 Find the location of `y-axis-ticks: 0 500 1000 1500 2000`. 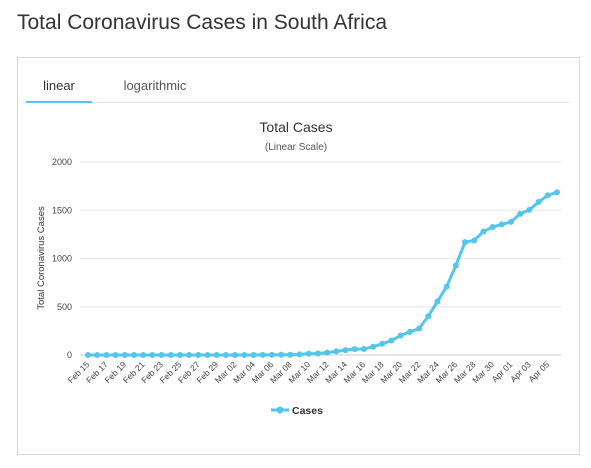

y-axis-ticks: 0 500 1000 1500 2000 is located at coordinates (62, 258).